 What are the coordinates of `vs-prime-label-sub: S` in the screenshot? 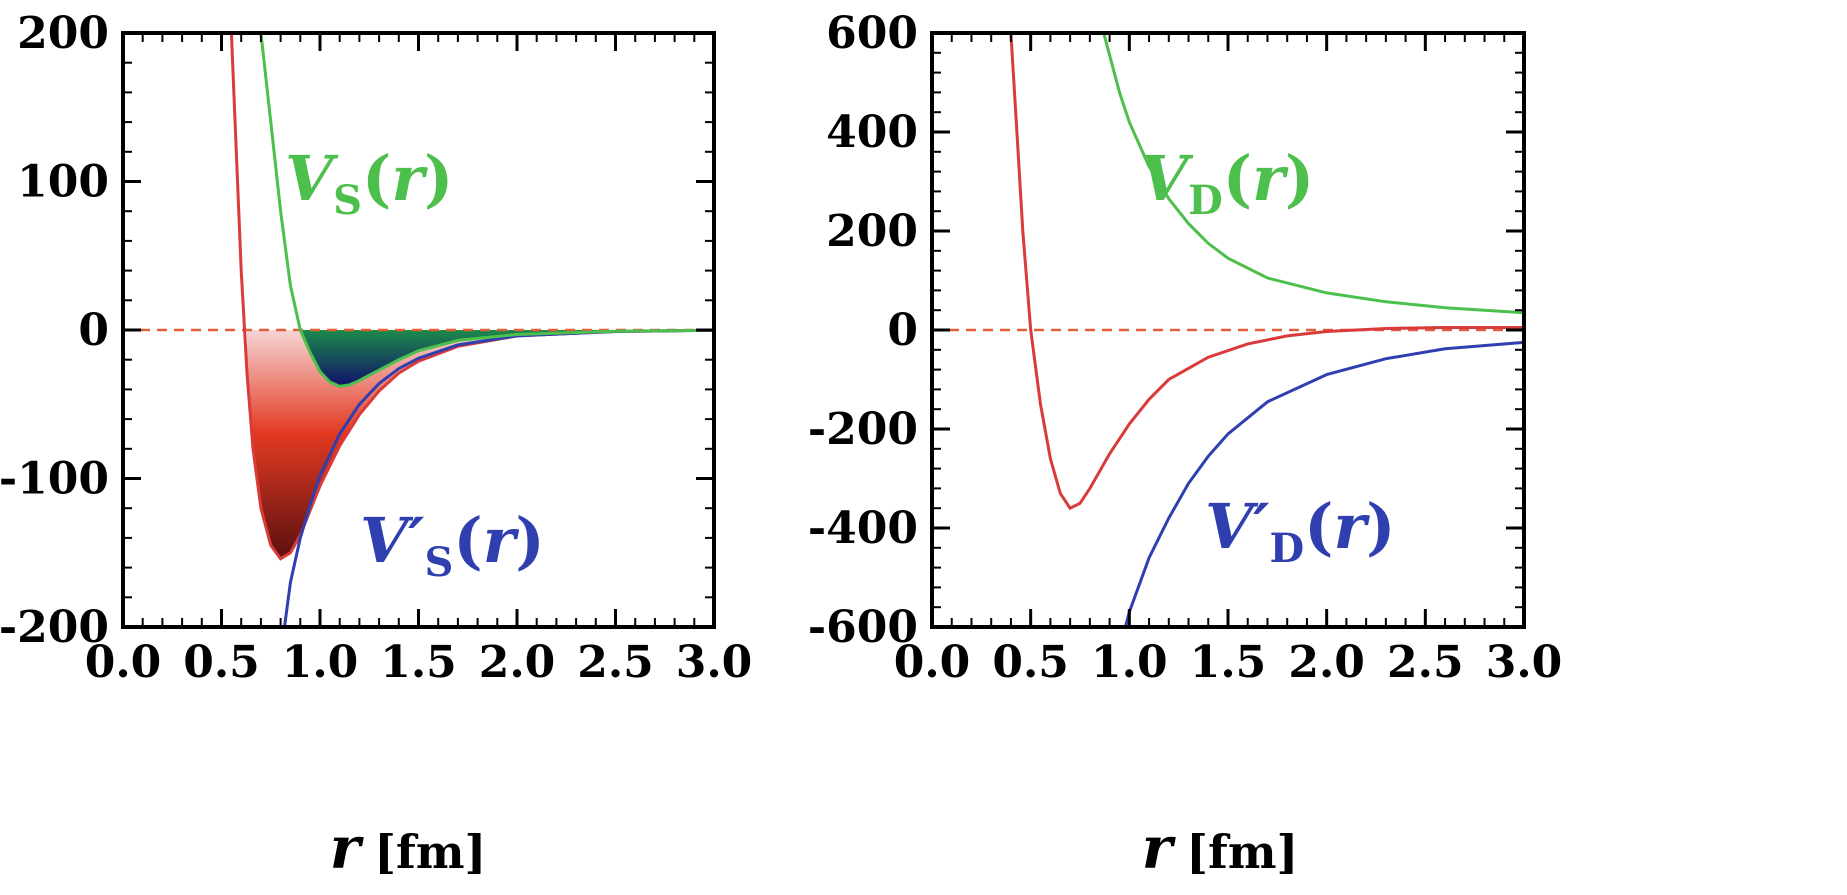 It's located at (438, 562).